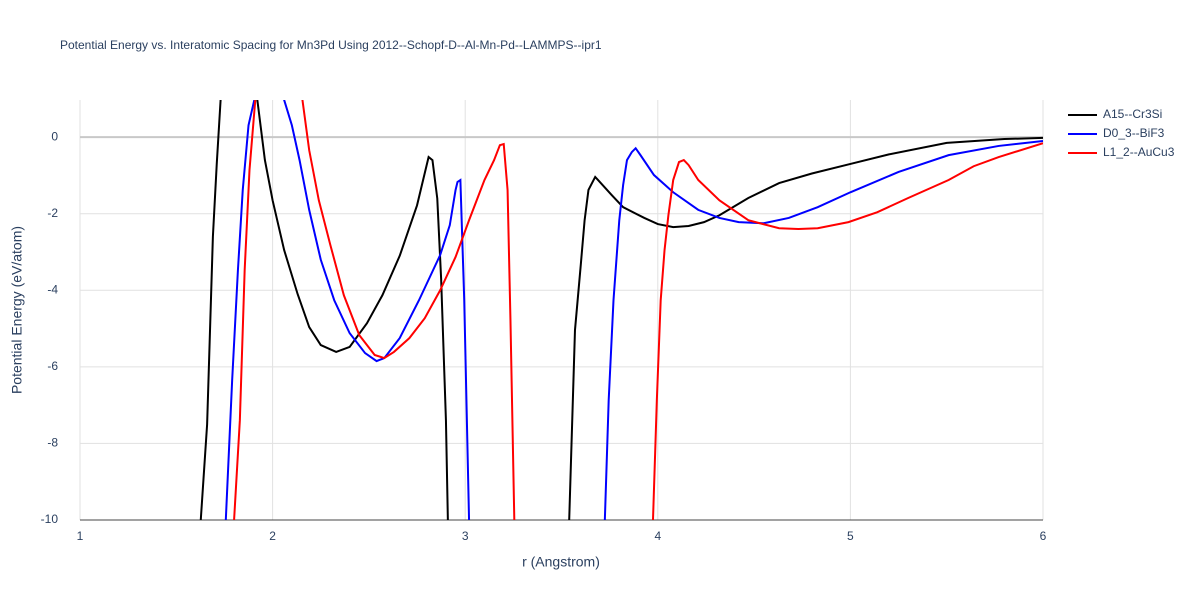  What do you see at coordinates (1043, 536) in the screenshot?
I see `x-tick-label: 6` at bounding box center [1043, 536].